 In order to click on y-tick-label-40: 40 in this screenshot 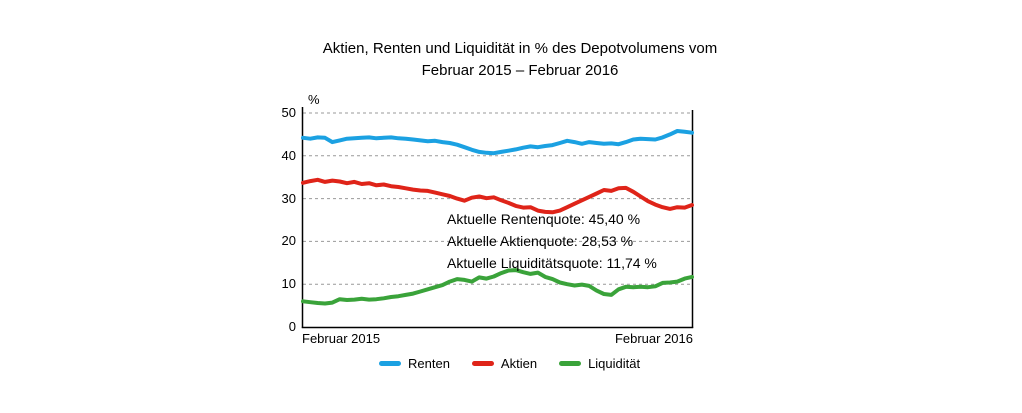, I will do `click(288, 155)`.